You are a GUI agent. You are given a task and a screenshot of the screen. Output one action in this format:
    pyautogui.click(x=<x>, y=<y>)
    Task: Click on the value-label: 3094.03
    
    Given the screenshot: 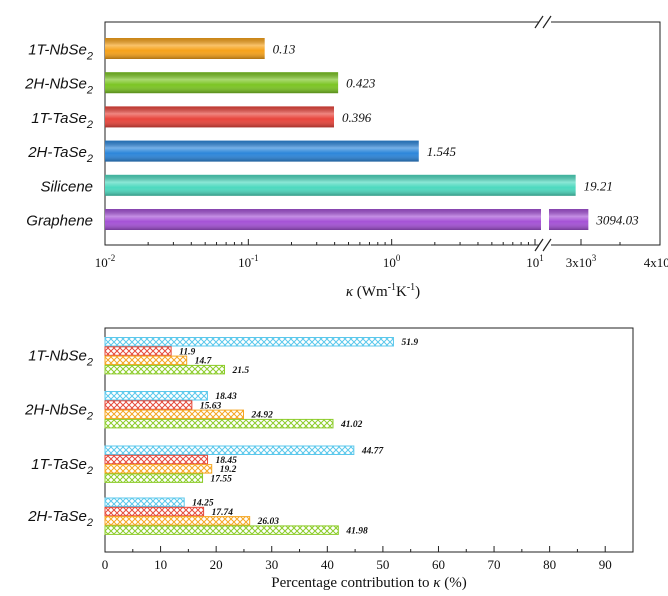 What is the action you would take?
    pyautogui.click(x=617, y=220)
    